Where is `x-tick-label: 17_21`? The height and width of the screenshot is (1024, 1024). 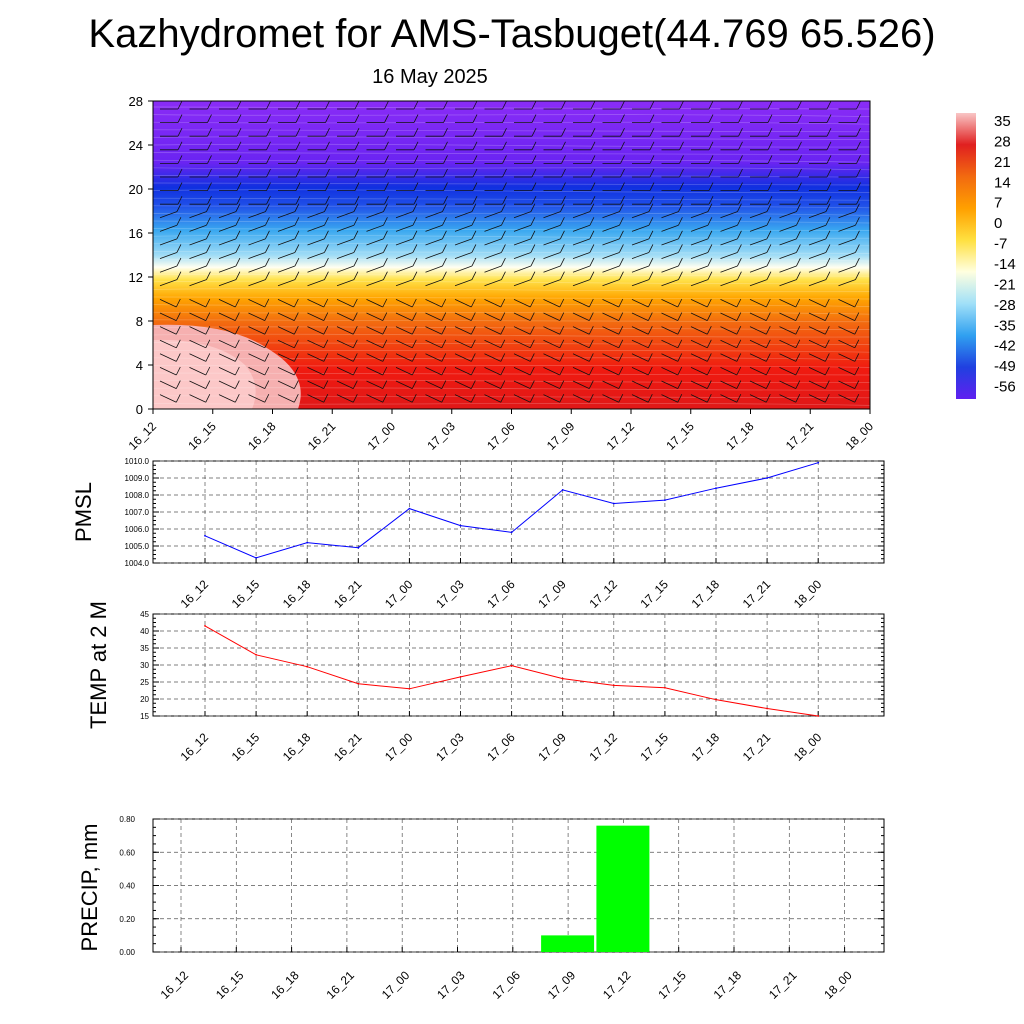 x-tick-label: 17_21 is located at coordinates (757, 594).